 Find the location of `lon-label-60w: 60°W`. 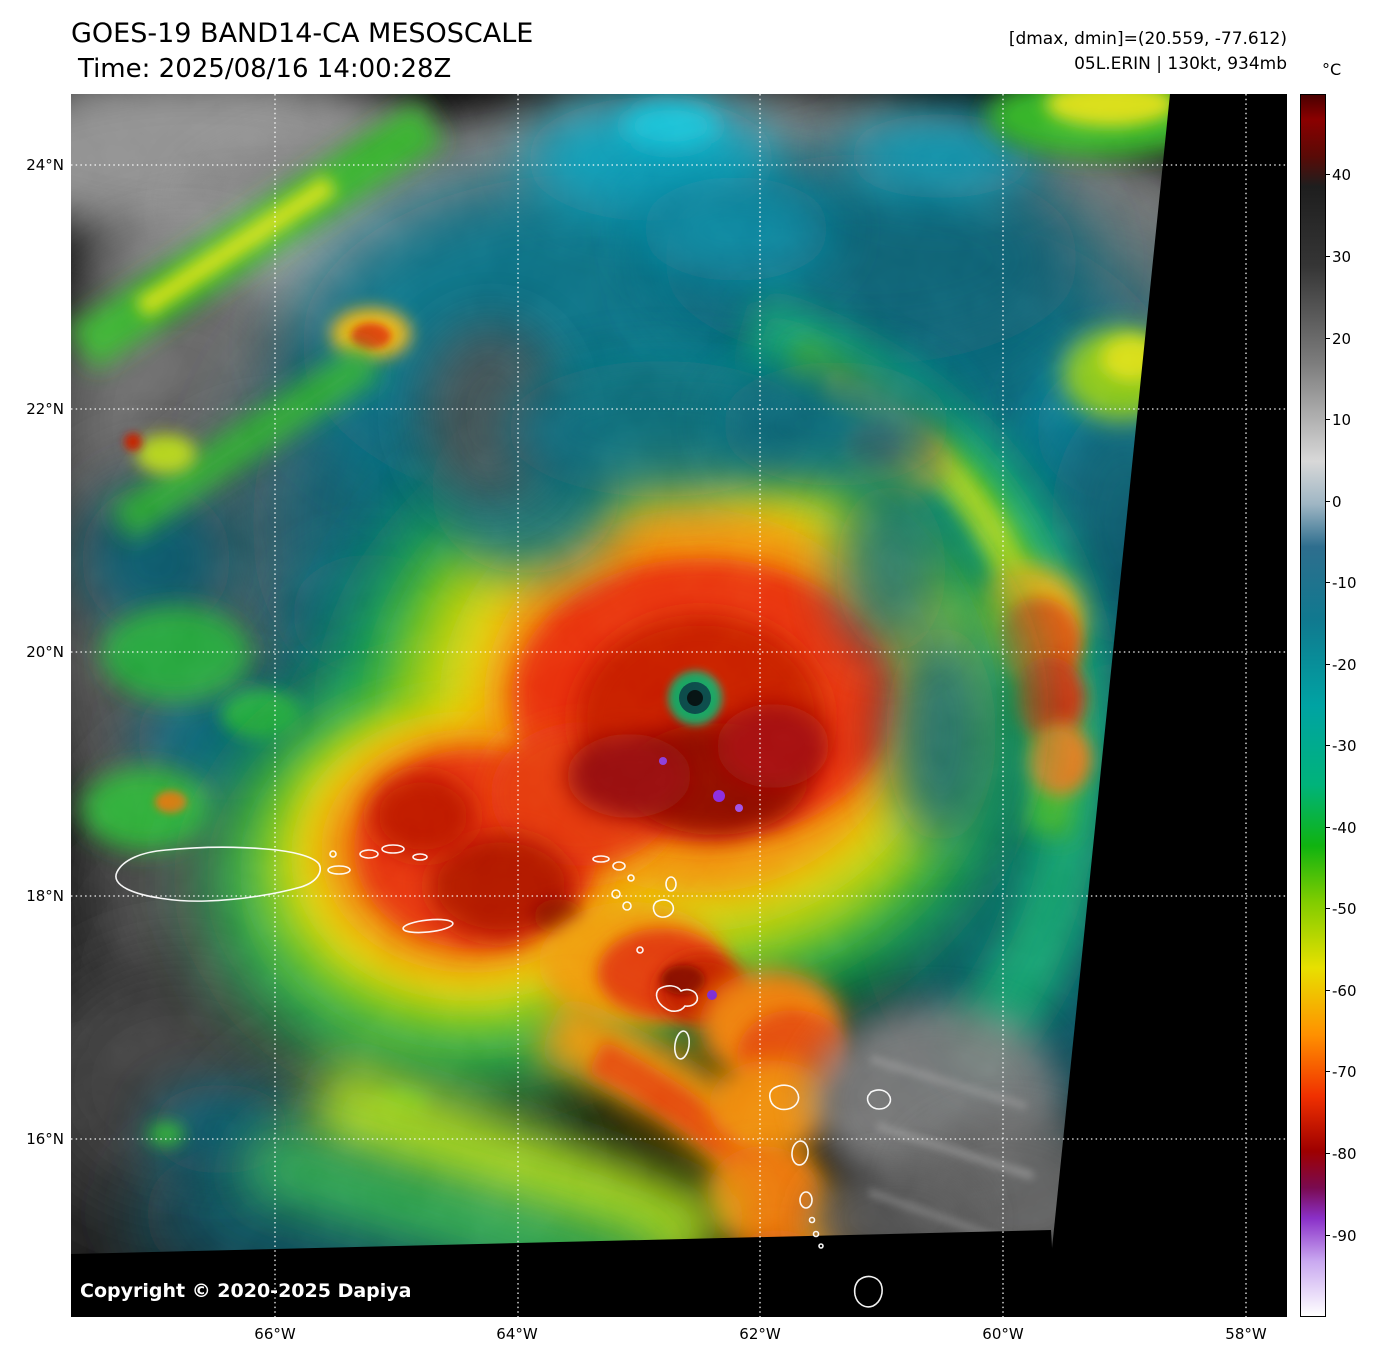

lon-label-60w: 60°W is located at coordinates (1003, 1334).